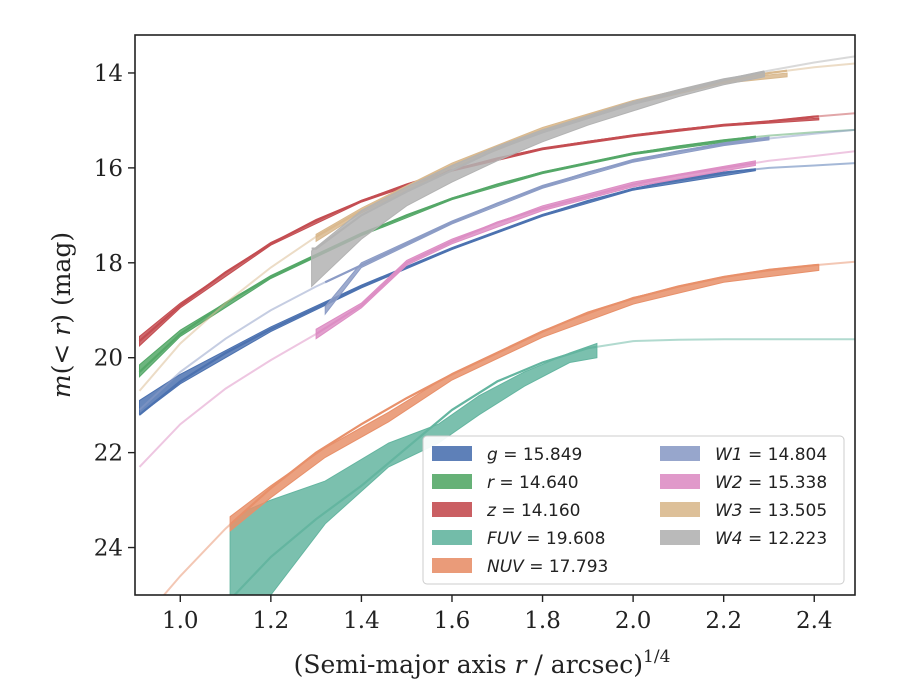 The height and width of the screenshot is (700, 900). I want to click on legend-swatch-w1, so click(680, 453).